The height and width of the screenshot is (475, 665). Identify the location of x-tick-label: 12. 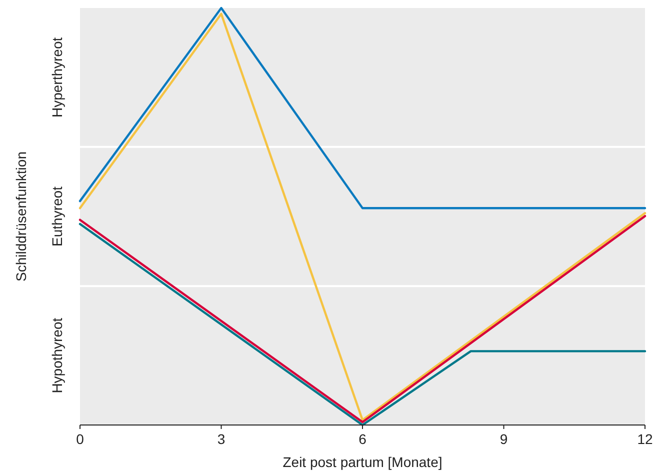
(645, 439).